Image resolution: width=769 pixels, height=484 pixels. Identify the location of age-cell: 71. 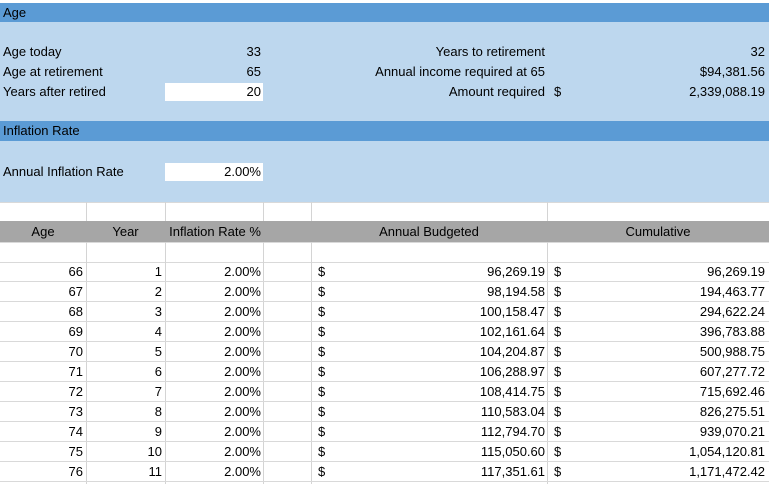
(75, 371).